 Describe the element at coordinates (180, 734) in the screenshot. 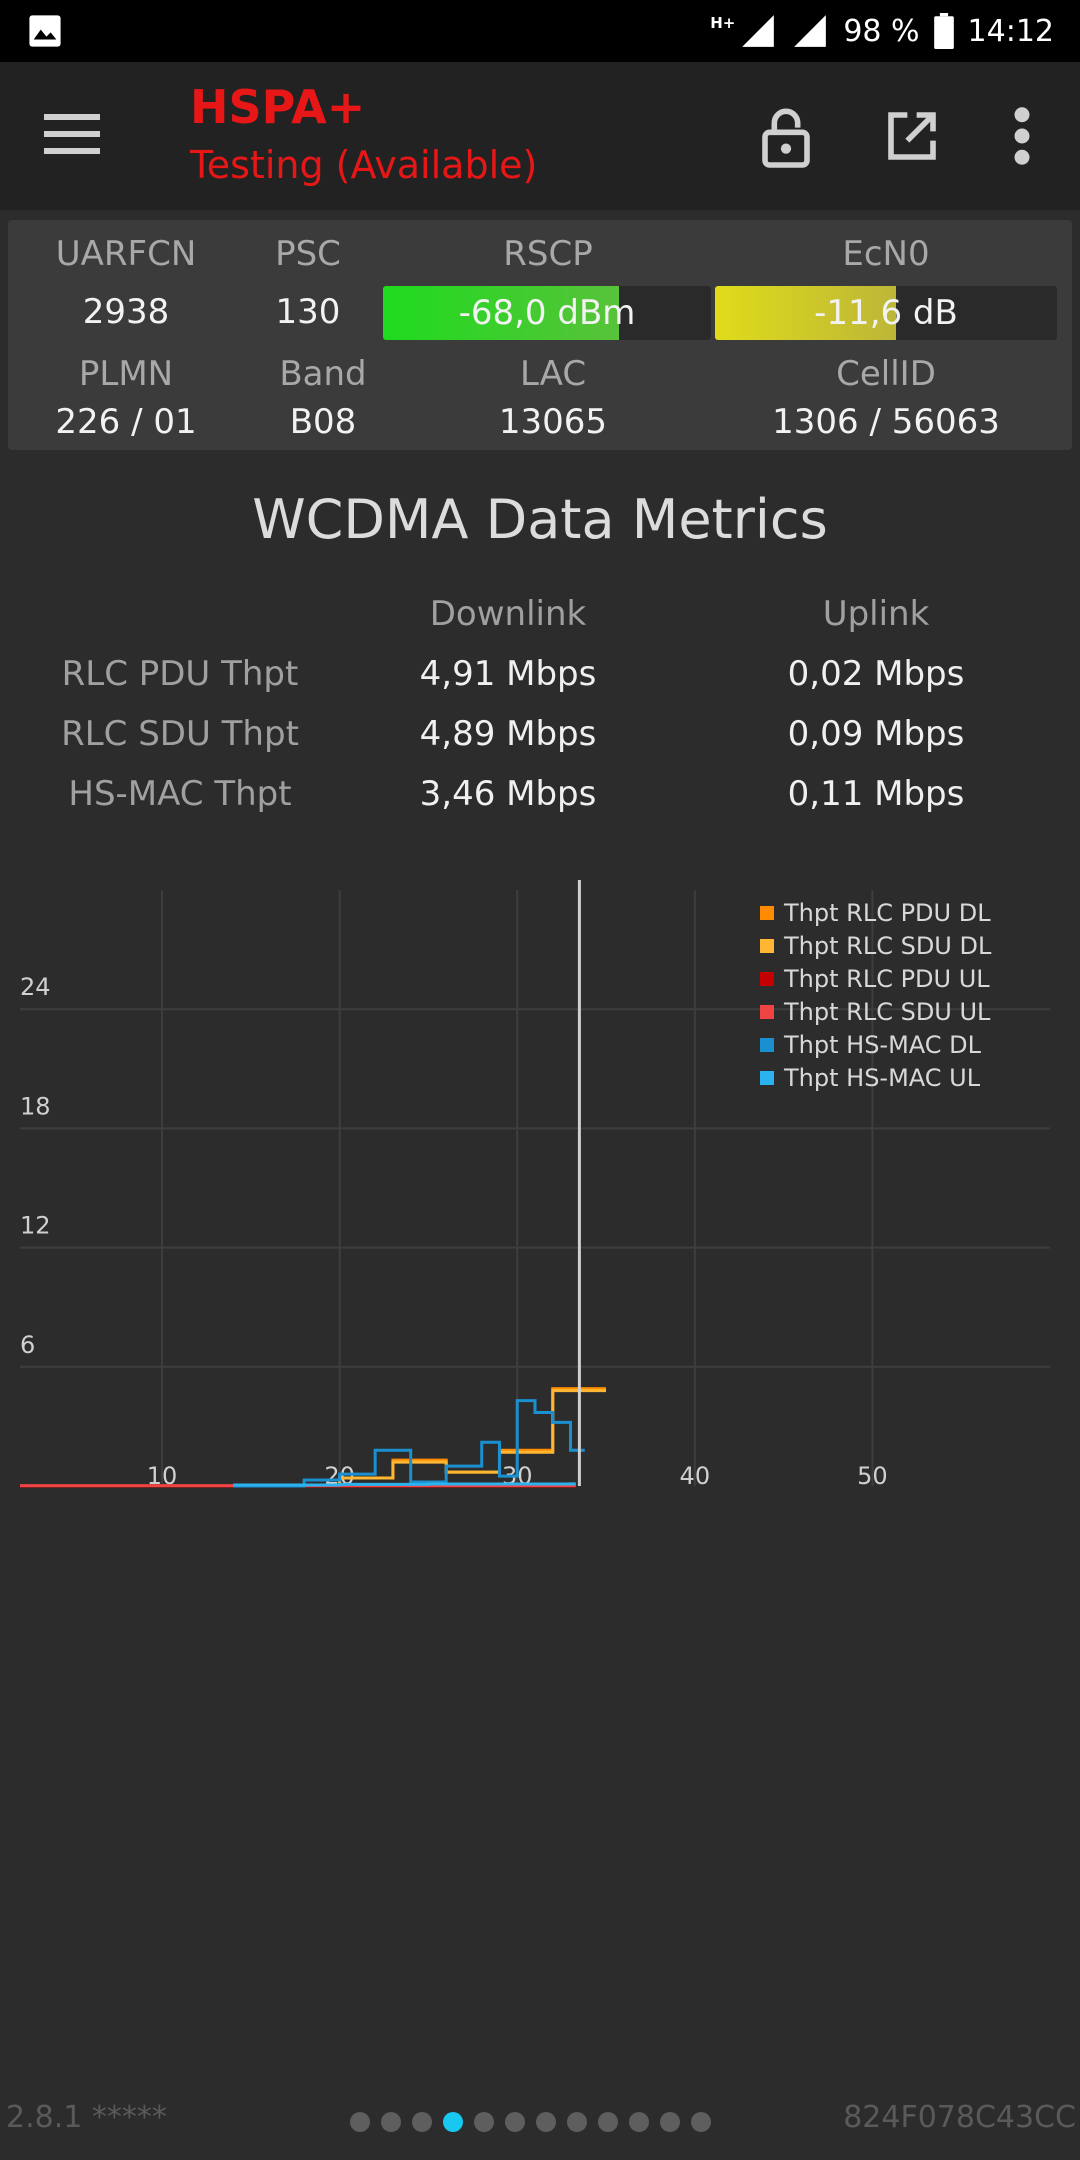

I see `metric-row-label: RLC SDU Thpt` at that location.